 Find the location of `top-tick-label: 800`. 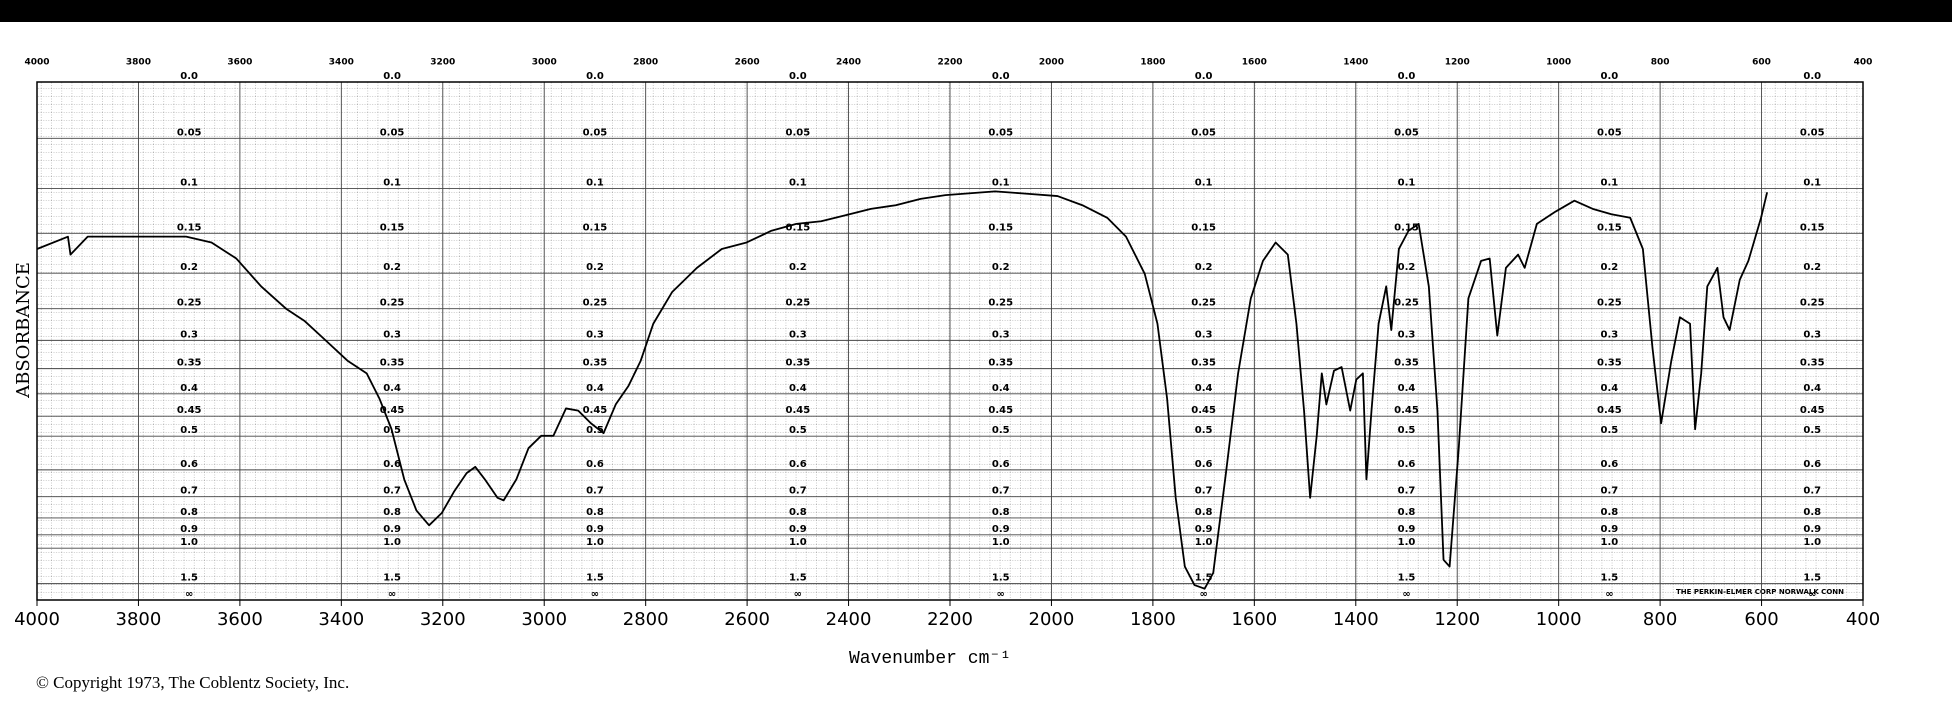

top-tick-label: 800 is located at coordinates (1660, 63).